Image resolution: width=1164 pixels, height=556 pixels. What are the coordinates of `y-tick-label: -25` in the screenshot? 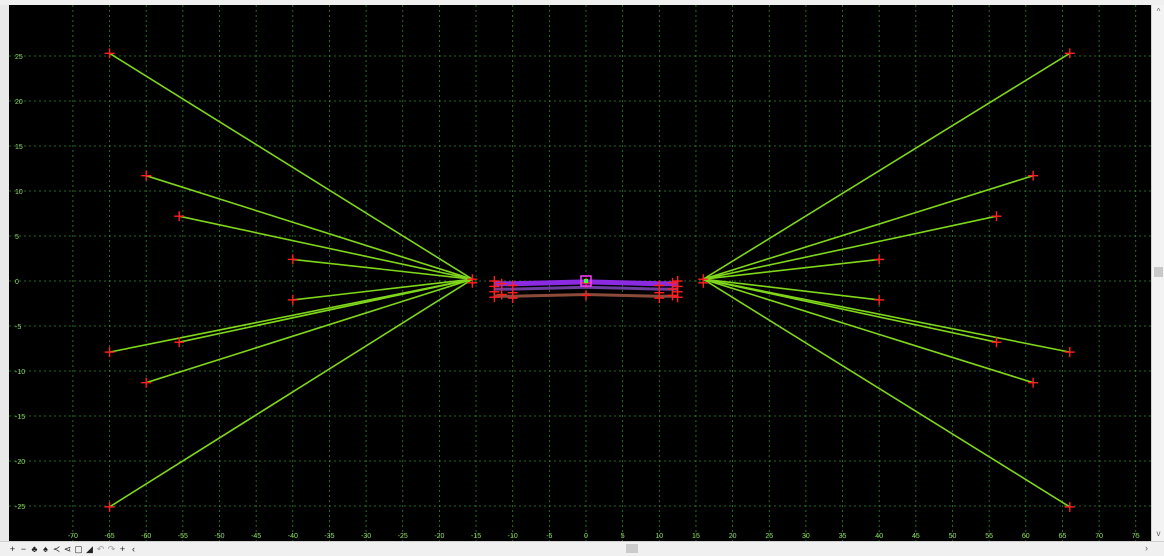 It's located at (20, 507).